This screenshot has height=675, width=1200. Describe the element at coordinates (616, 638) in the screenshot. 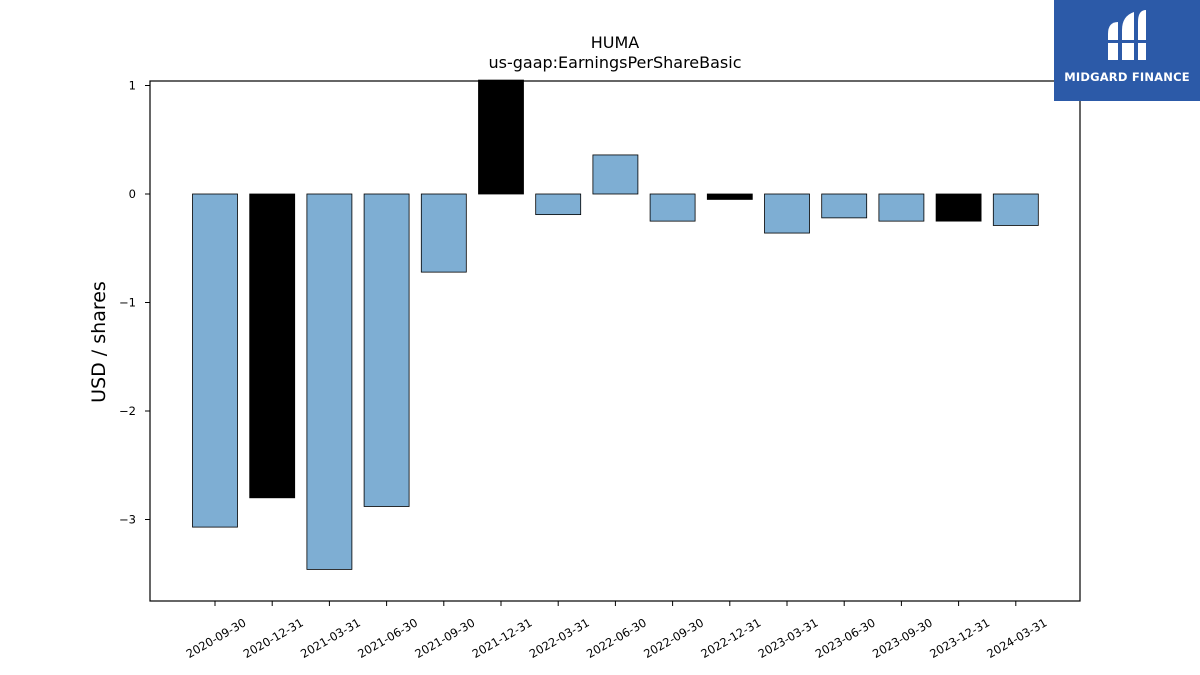

I see `x-tick-label: 2022-06-30` at that location.